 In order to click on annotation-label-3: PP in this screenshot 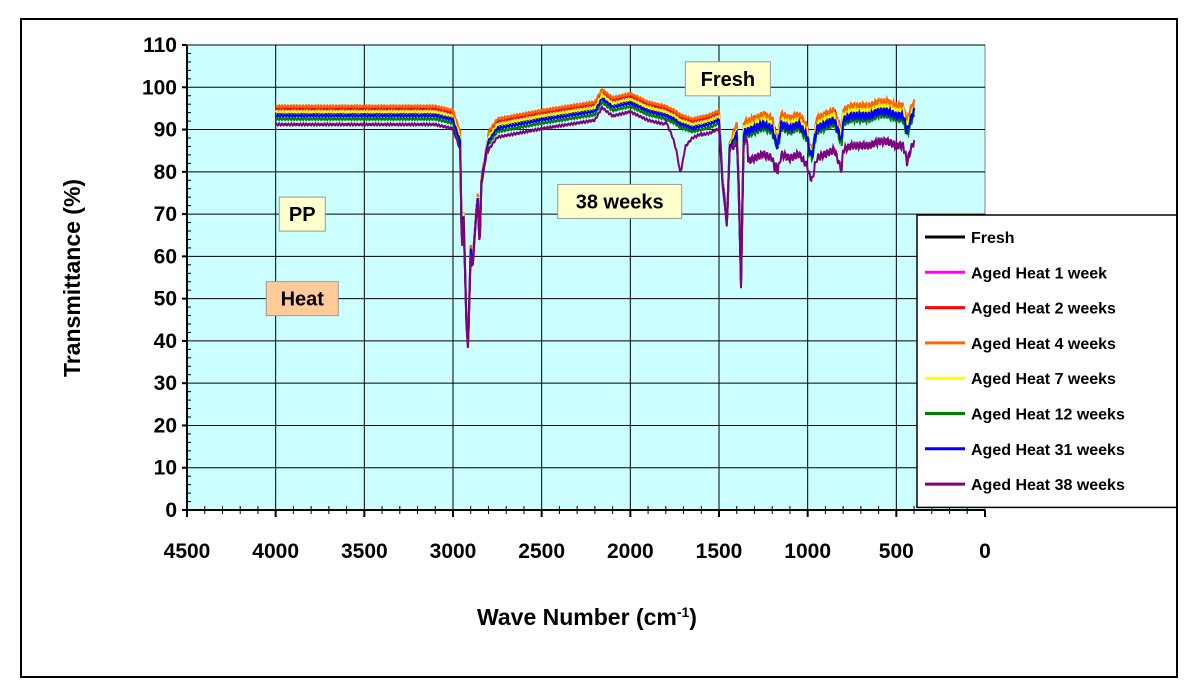, I will do `click(302, 215)`.